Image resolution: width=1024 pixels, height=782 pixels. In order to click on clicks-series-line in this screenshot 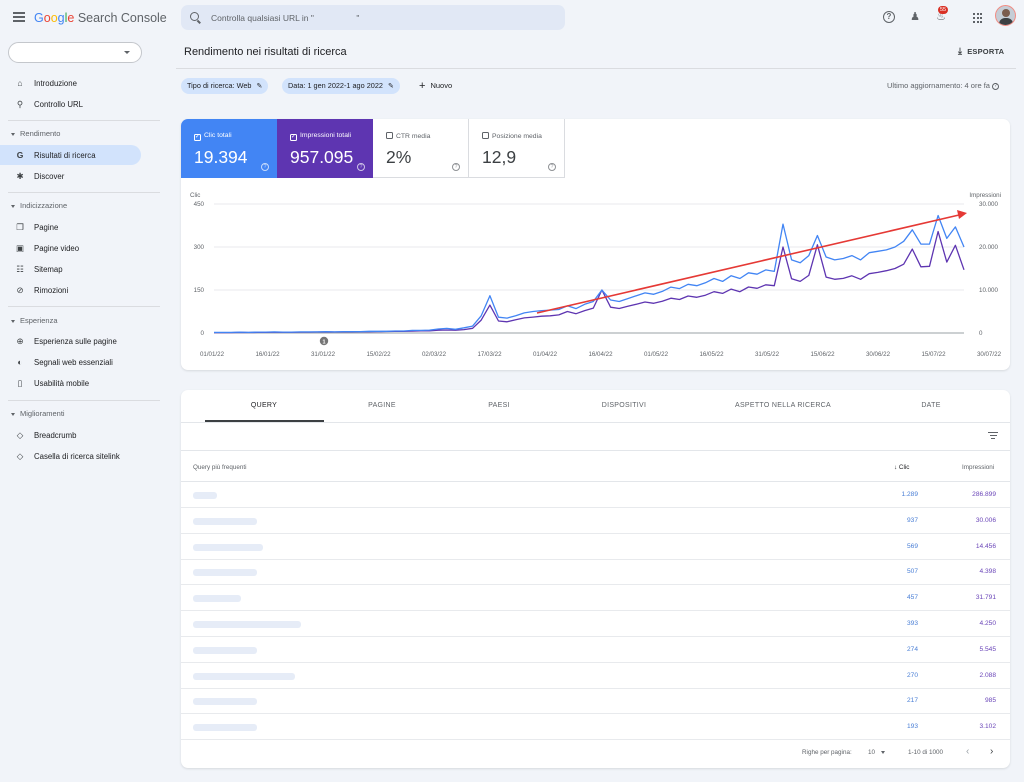, I will do `click(589, 274)`.